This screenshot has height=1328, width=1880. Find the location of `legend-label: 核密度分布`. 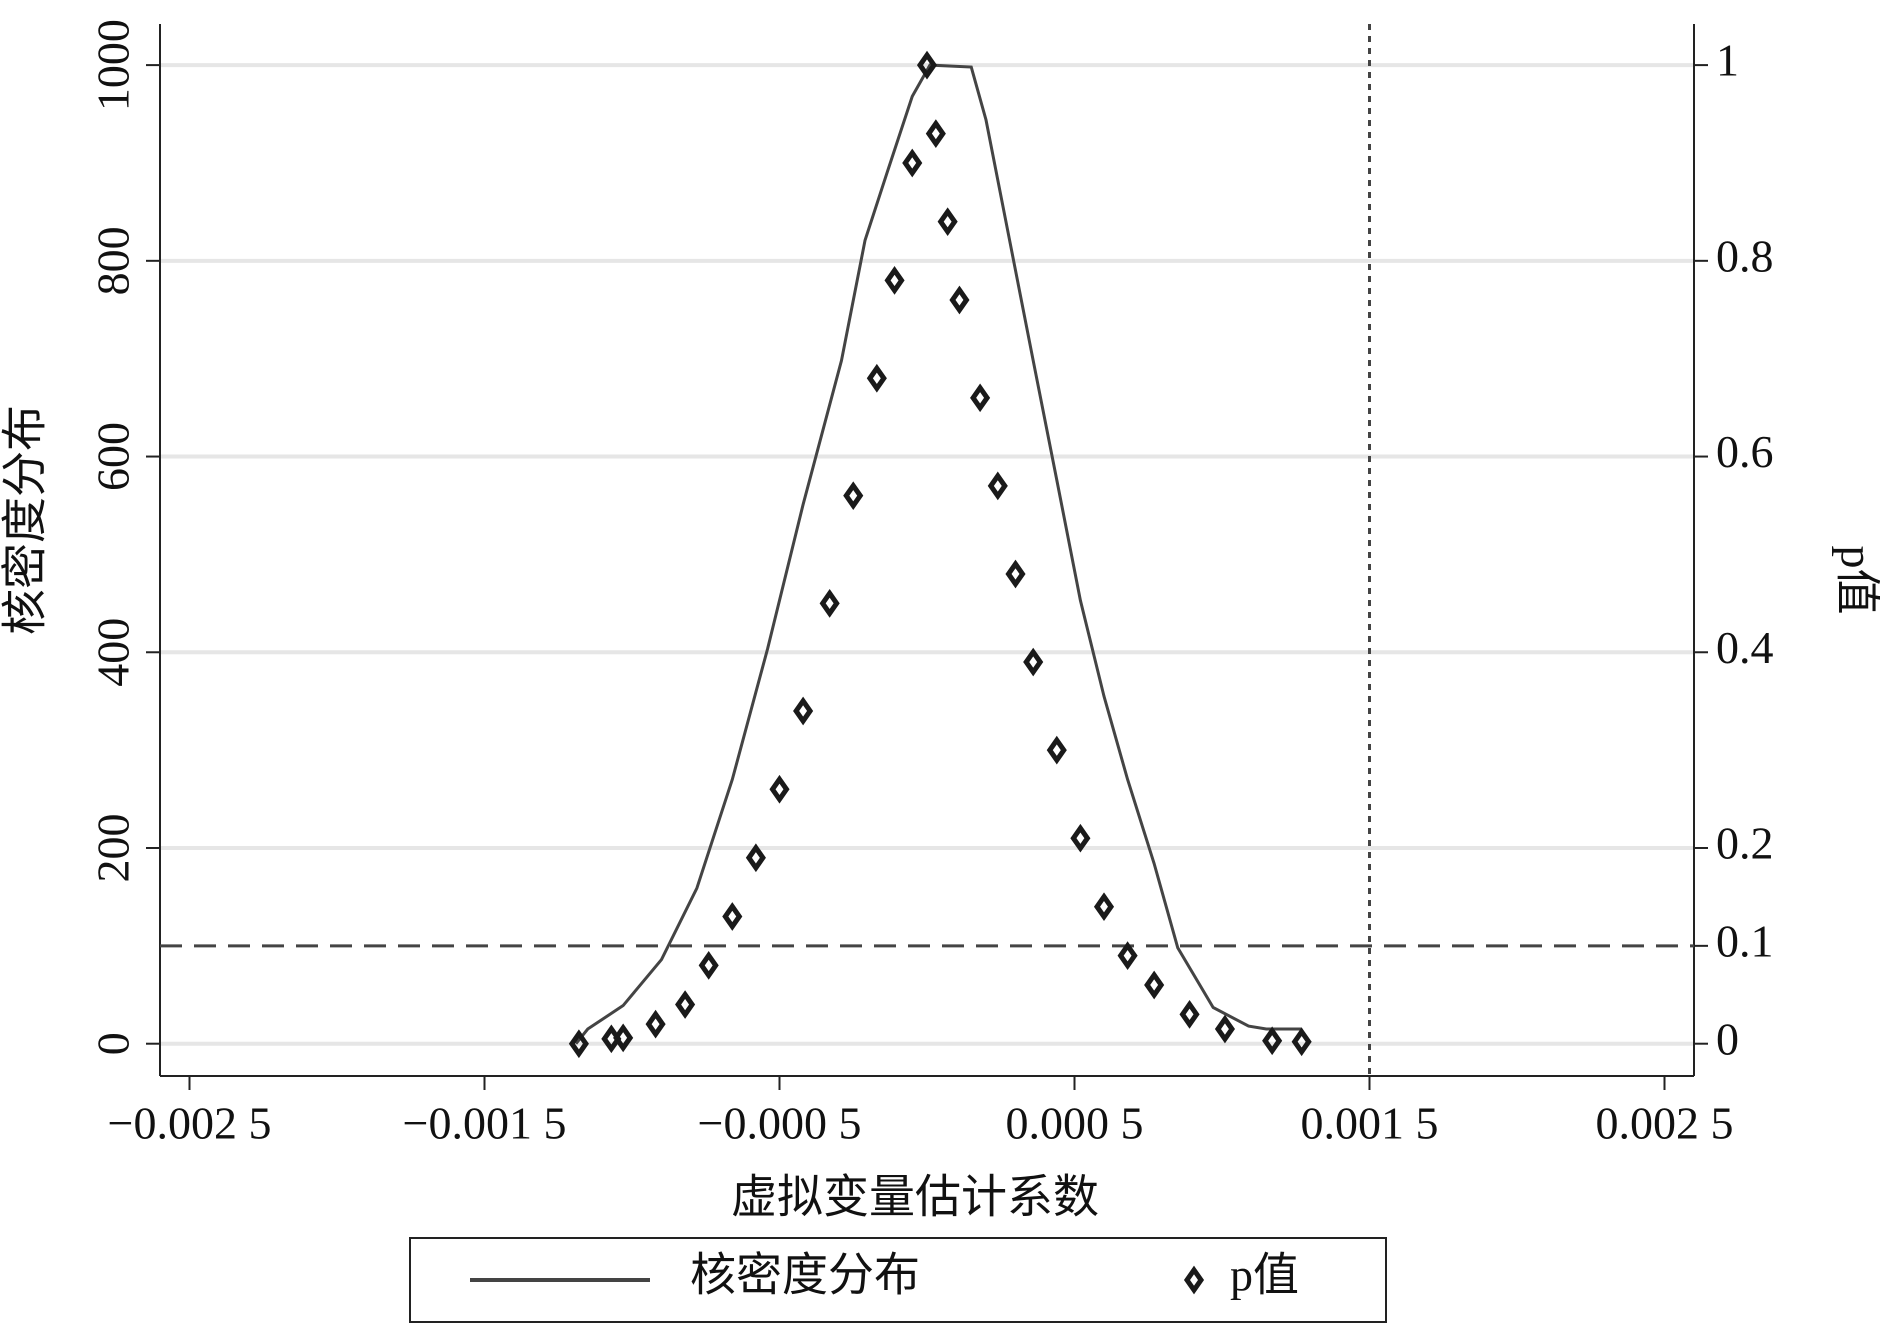

legend-label: 核密度分布 is located at coordinates (805, 1275).